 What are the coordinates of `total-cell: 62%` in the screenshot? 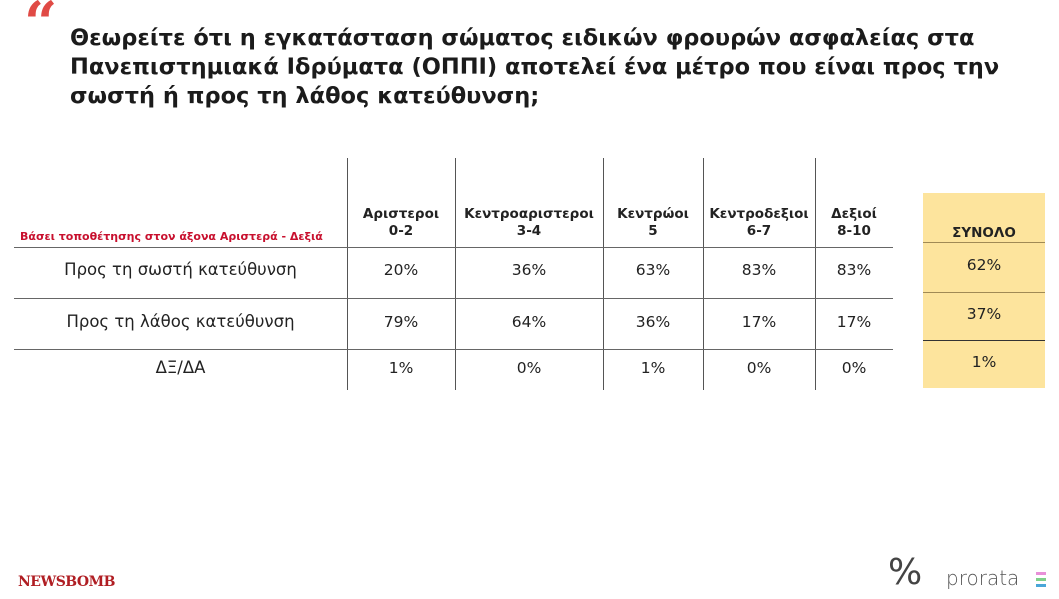 It's located at (984, 265).